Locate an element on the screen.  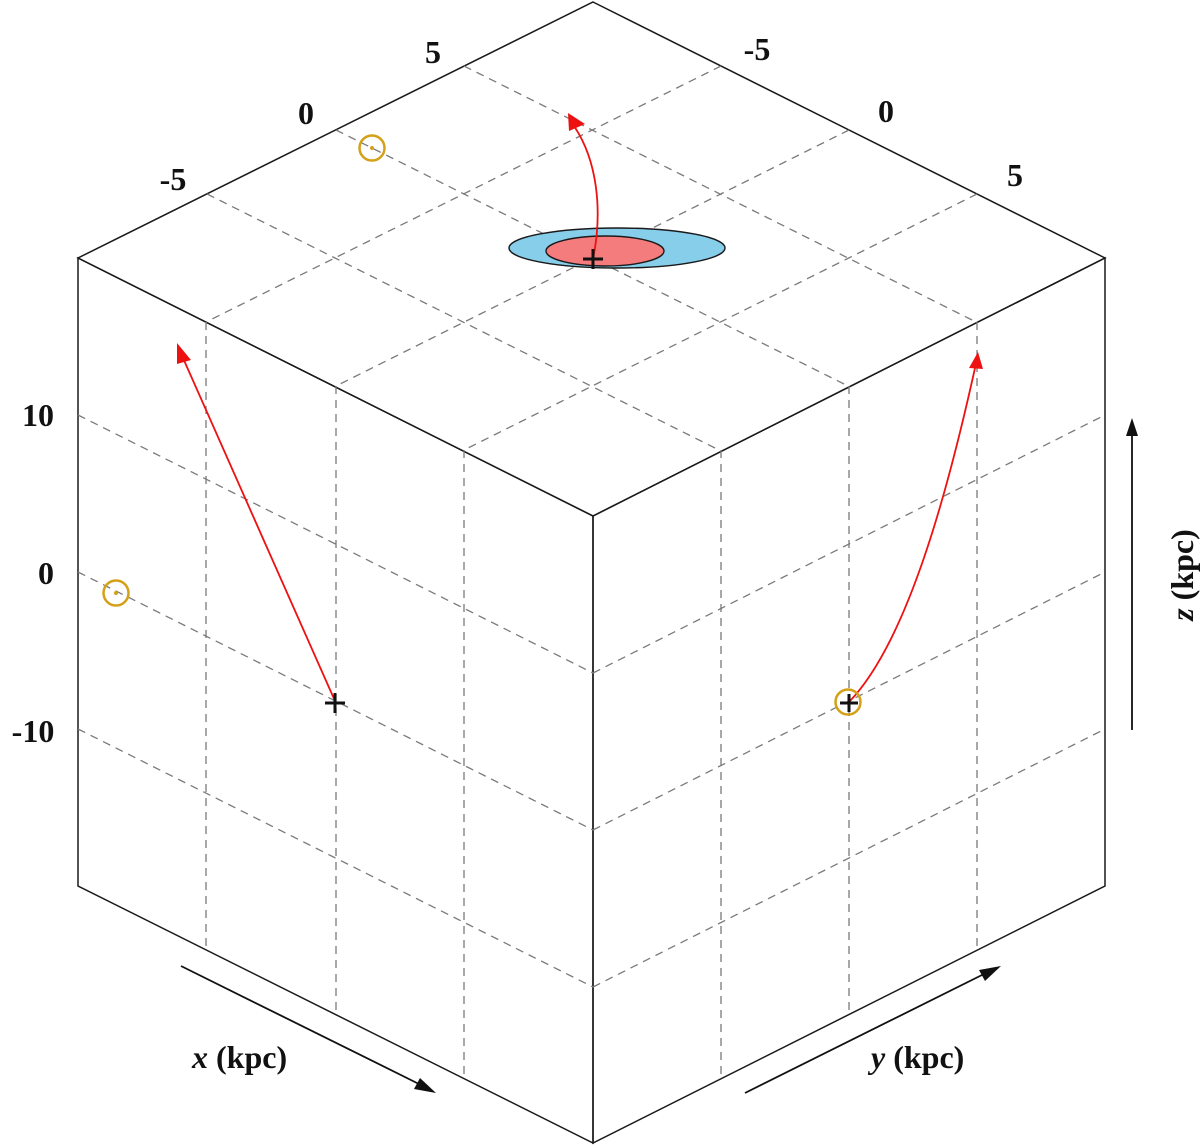
right-trajectory-arrowhead is located at coordinates (976, 360).